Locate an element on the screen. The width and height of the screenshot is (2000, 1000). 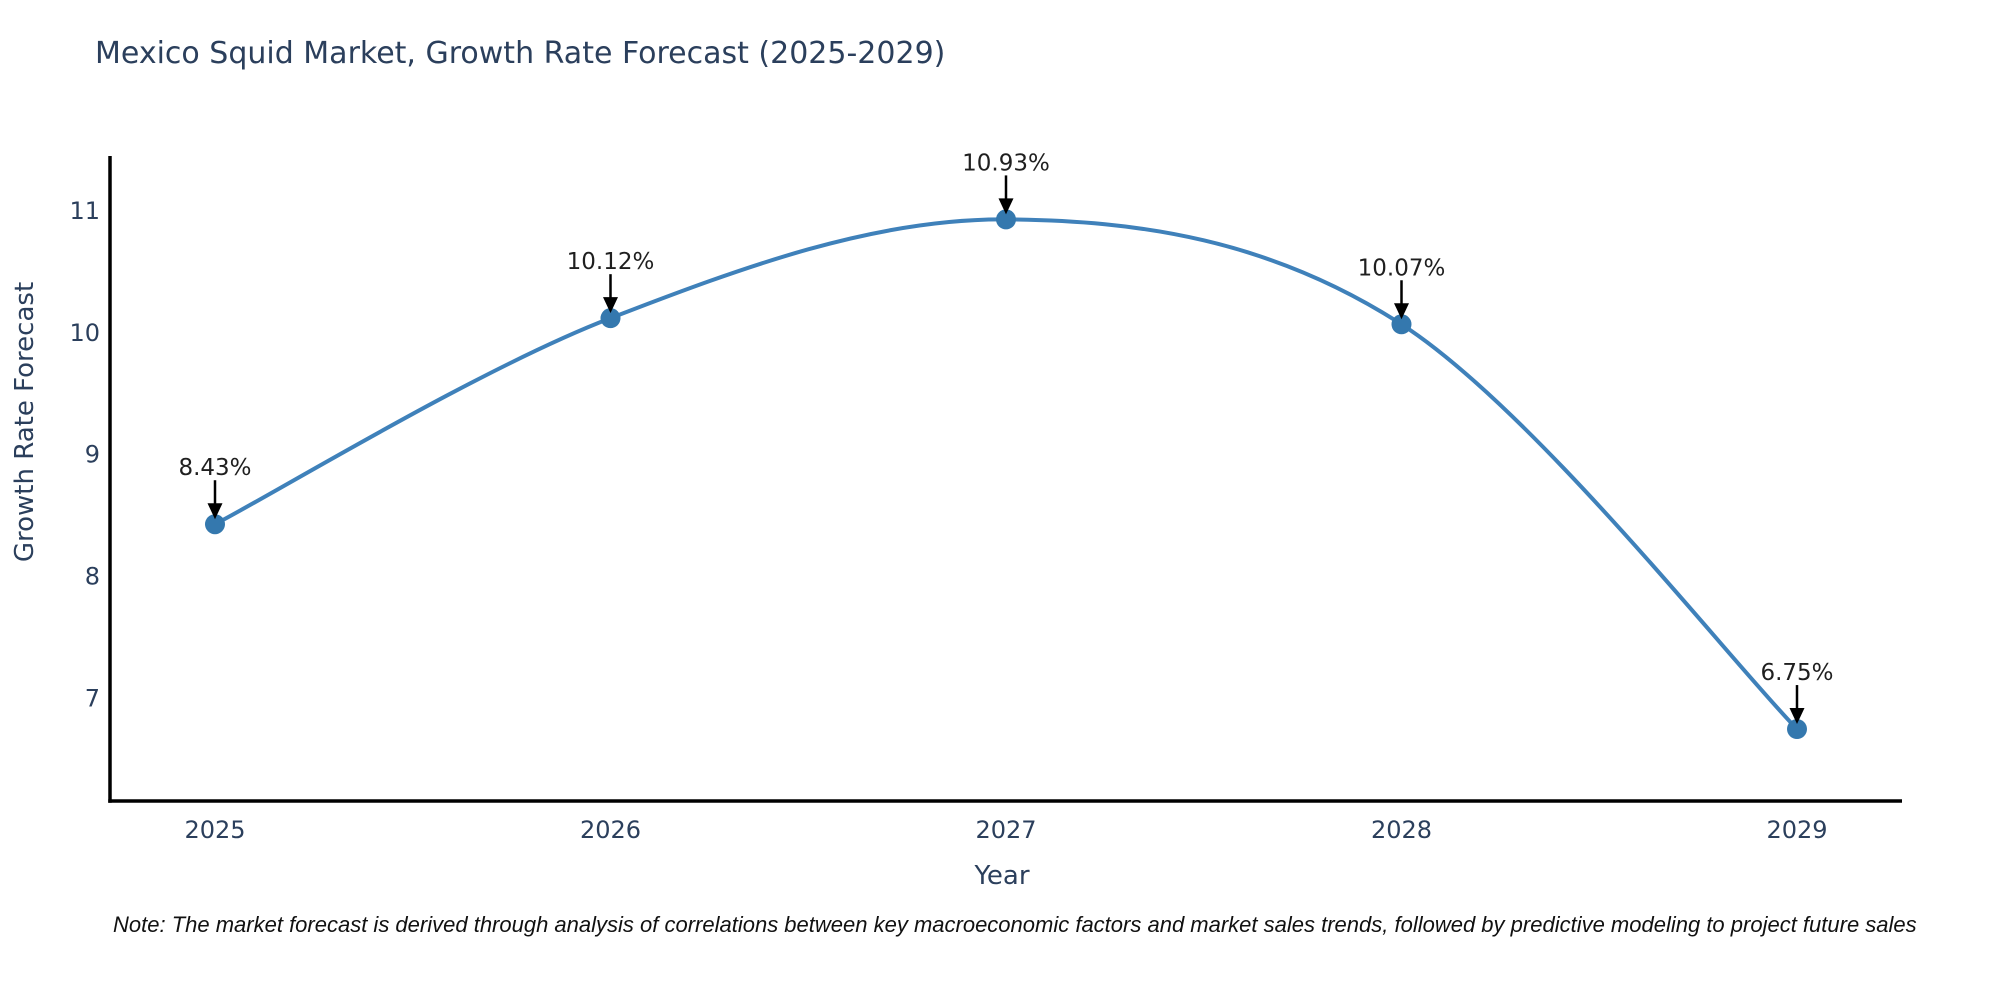
x-tick-label: 2029 is located at coordinates (1796, 830).